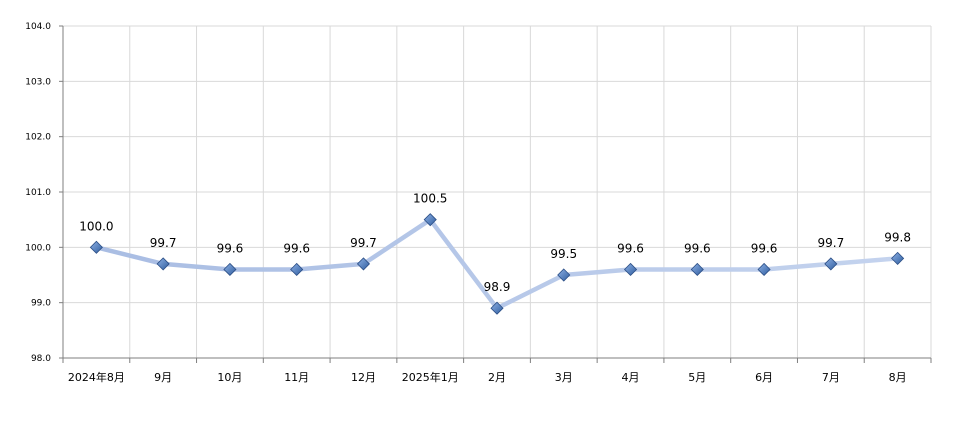 The width and height of the screenshot is (960, 429). I want to click on x-tick-label: 10月, so click(229, 377).